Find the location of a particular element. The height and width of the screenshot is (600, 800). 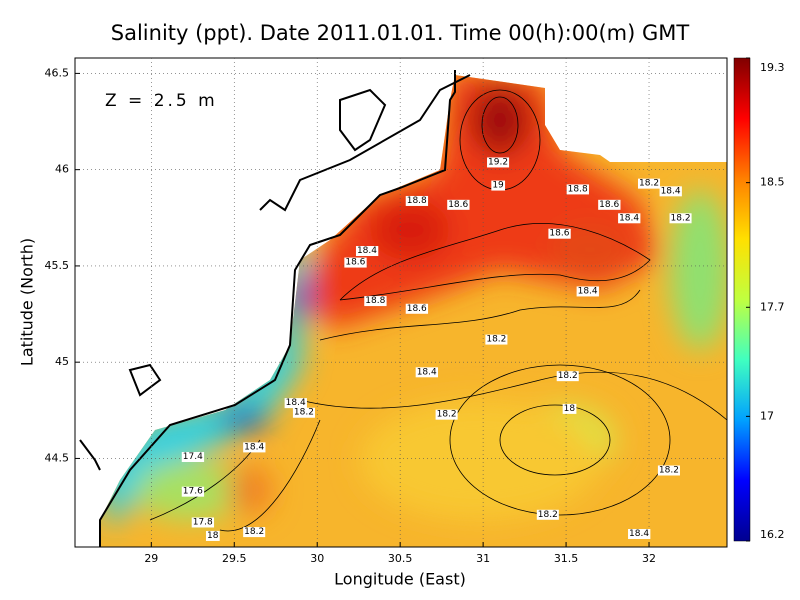

contour-label-text: 17.4 is located at coordinates (193, 457).